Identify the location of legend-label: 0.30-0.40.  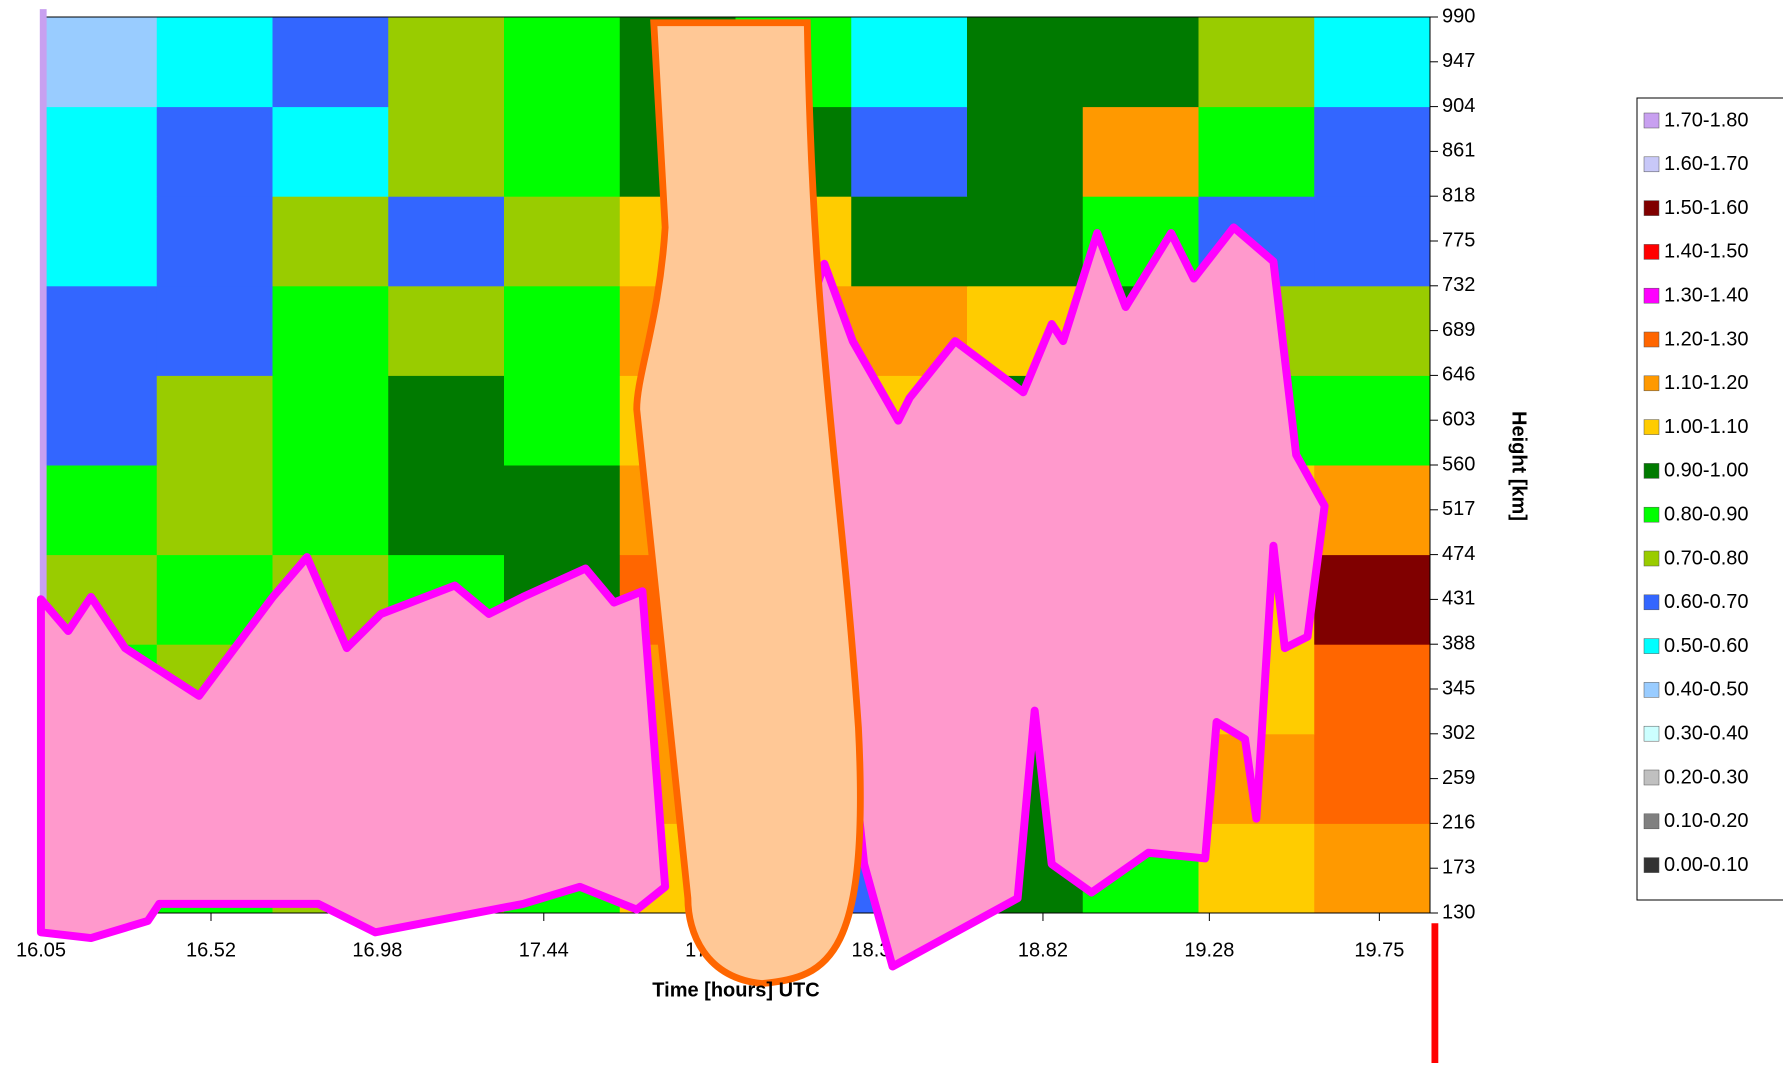
(1706, 733).